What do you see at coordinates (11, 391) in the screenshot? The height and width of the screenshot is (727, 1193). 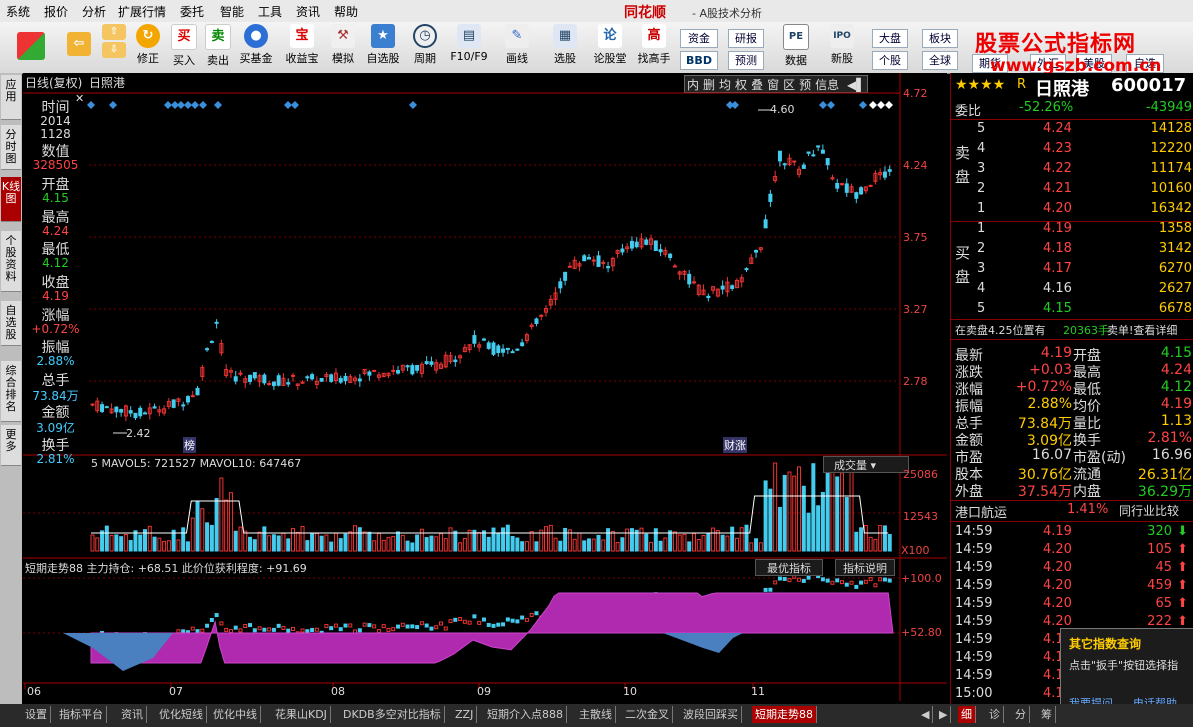 I see `tab-rankings: 综合排名` at bounding box center [11, 391].